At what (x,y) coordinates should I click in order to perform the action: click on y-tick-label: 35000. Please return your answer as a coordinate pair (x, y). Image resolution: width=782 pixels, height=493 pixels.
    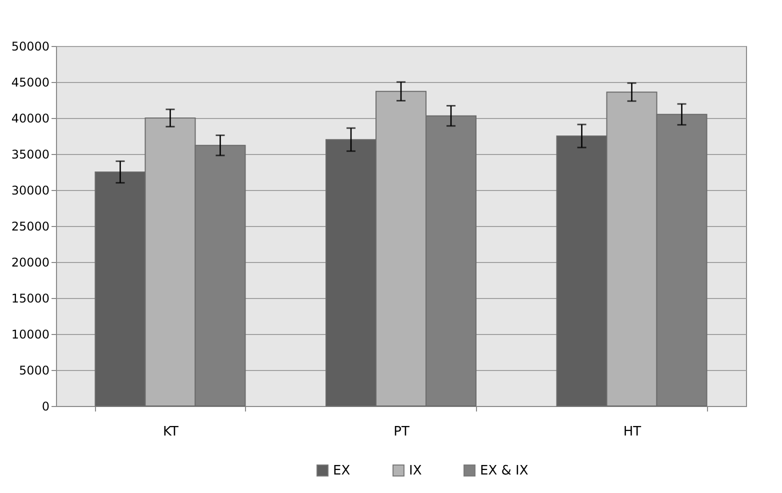
    Looking at the image, I should click on (30, 155).